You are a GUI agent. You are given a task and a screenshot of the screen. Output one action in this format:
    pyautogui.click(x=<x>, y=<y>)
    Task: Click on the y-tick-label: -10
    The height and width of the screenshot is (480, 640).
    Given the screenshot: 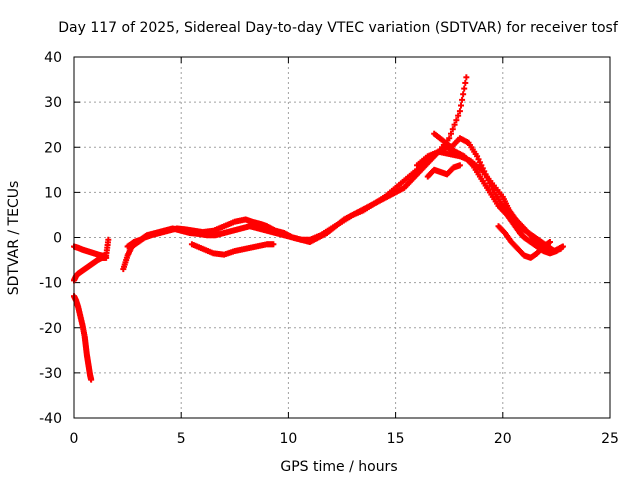 What is the action you would take?
    pyautogui.click(x=50, y=284)
    